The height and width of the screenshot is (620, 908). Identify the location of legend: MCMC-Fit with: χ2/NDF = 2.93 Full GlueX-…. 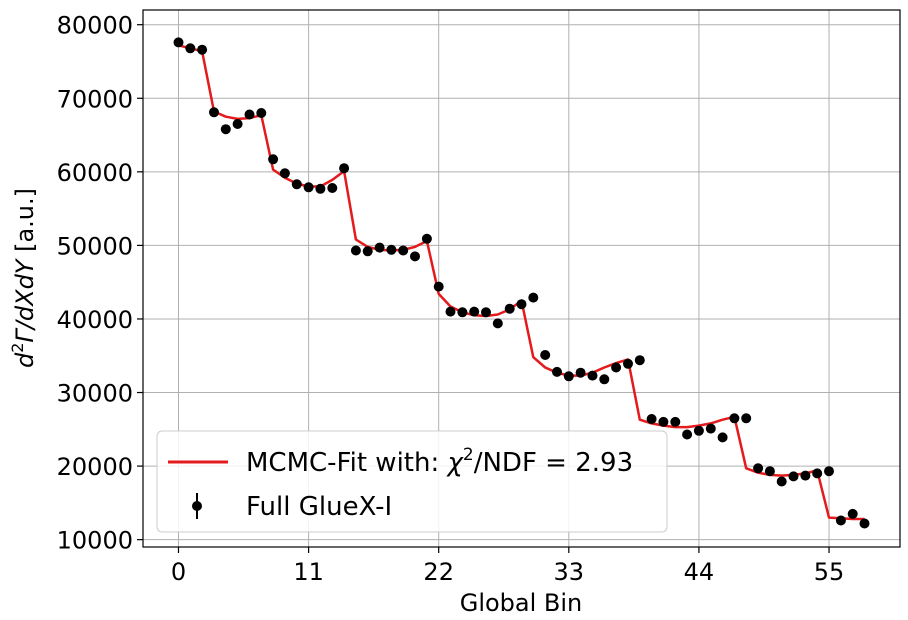
(412, 481).